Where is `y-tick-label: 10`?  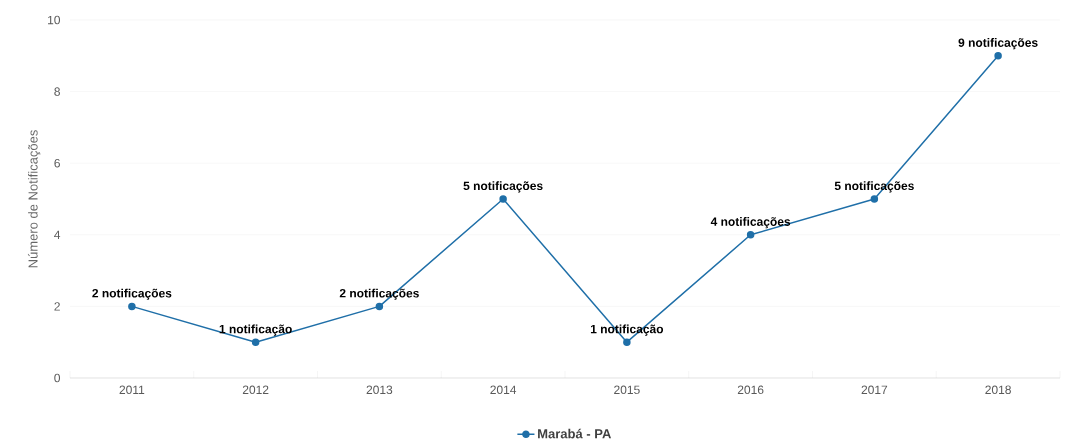 y-tick-label: 10 is located at coordinates (54, 20).